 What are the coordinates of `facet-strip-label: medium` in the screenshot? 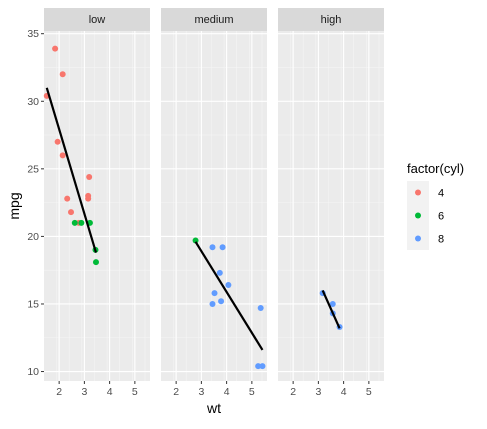 It's located at (213, 20).